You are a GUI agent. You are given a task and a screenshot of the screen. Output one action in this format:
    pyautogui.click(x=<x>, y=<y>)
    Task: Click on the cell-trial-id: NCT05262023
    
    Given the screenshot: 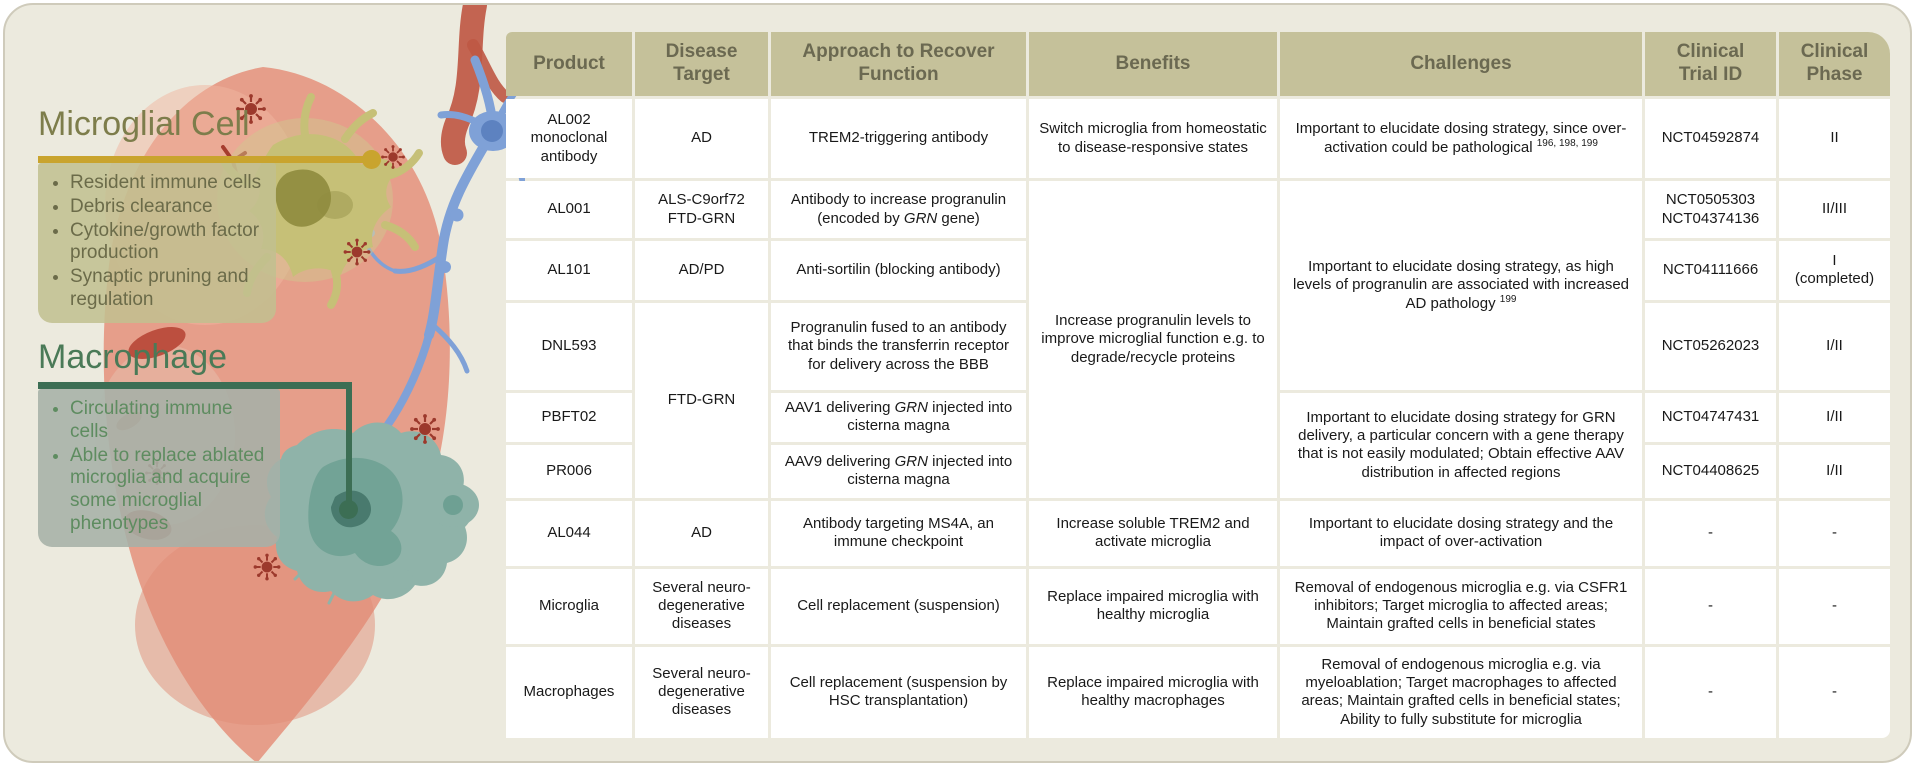 What is the action you would take?
    pyautogui.click(x=1710, y=346)
    